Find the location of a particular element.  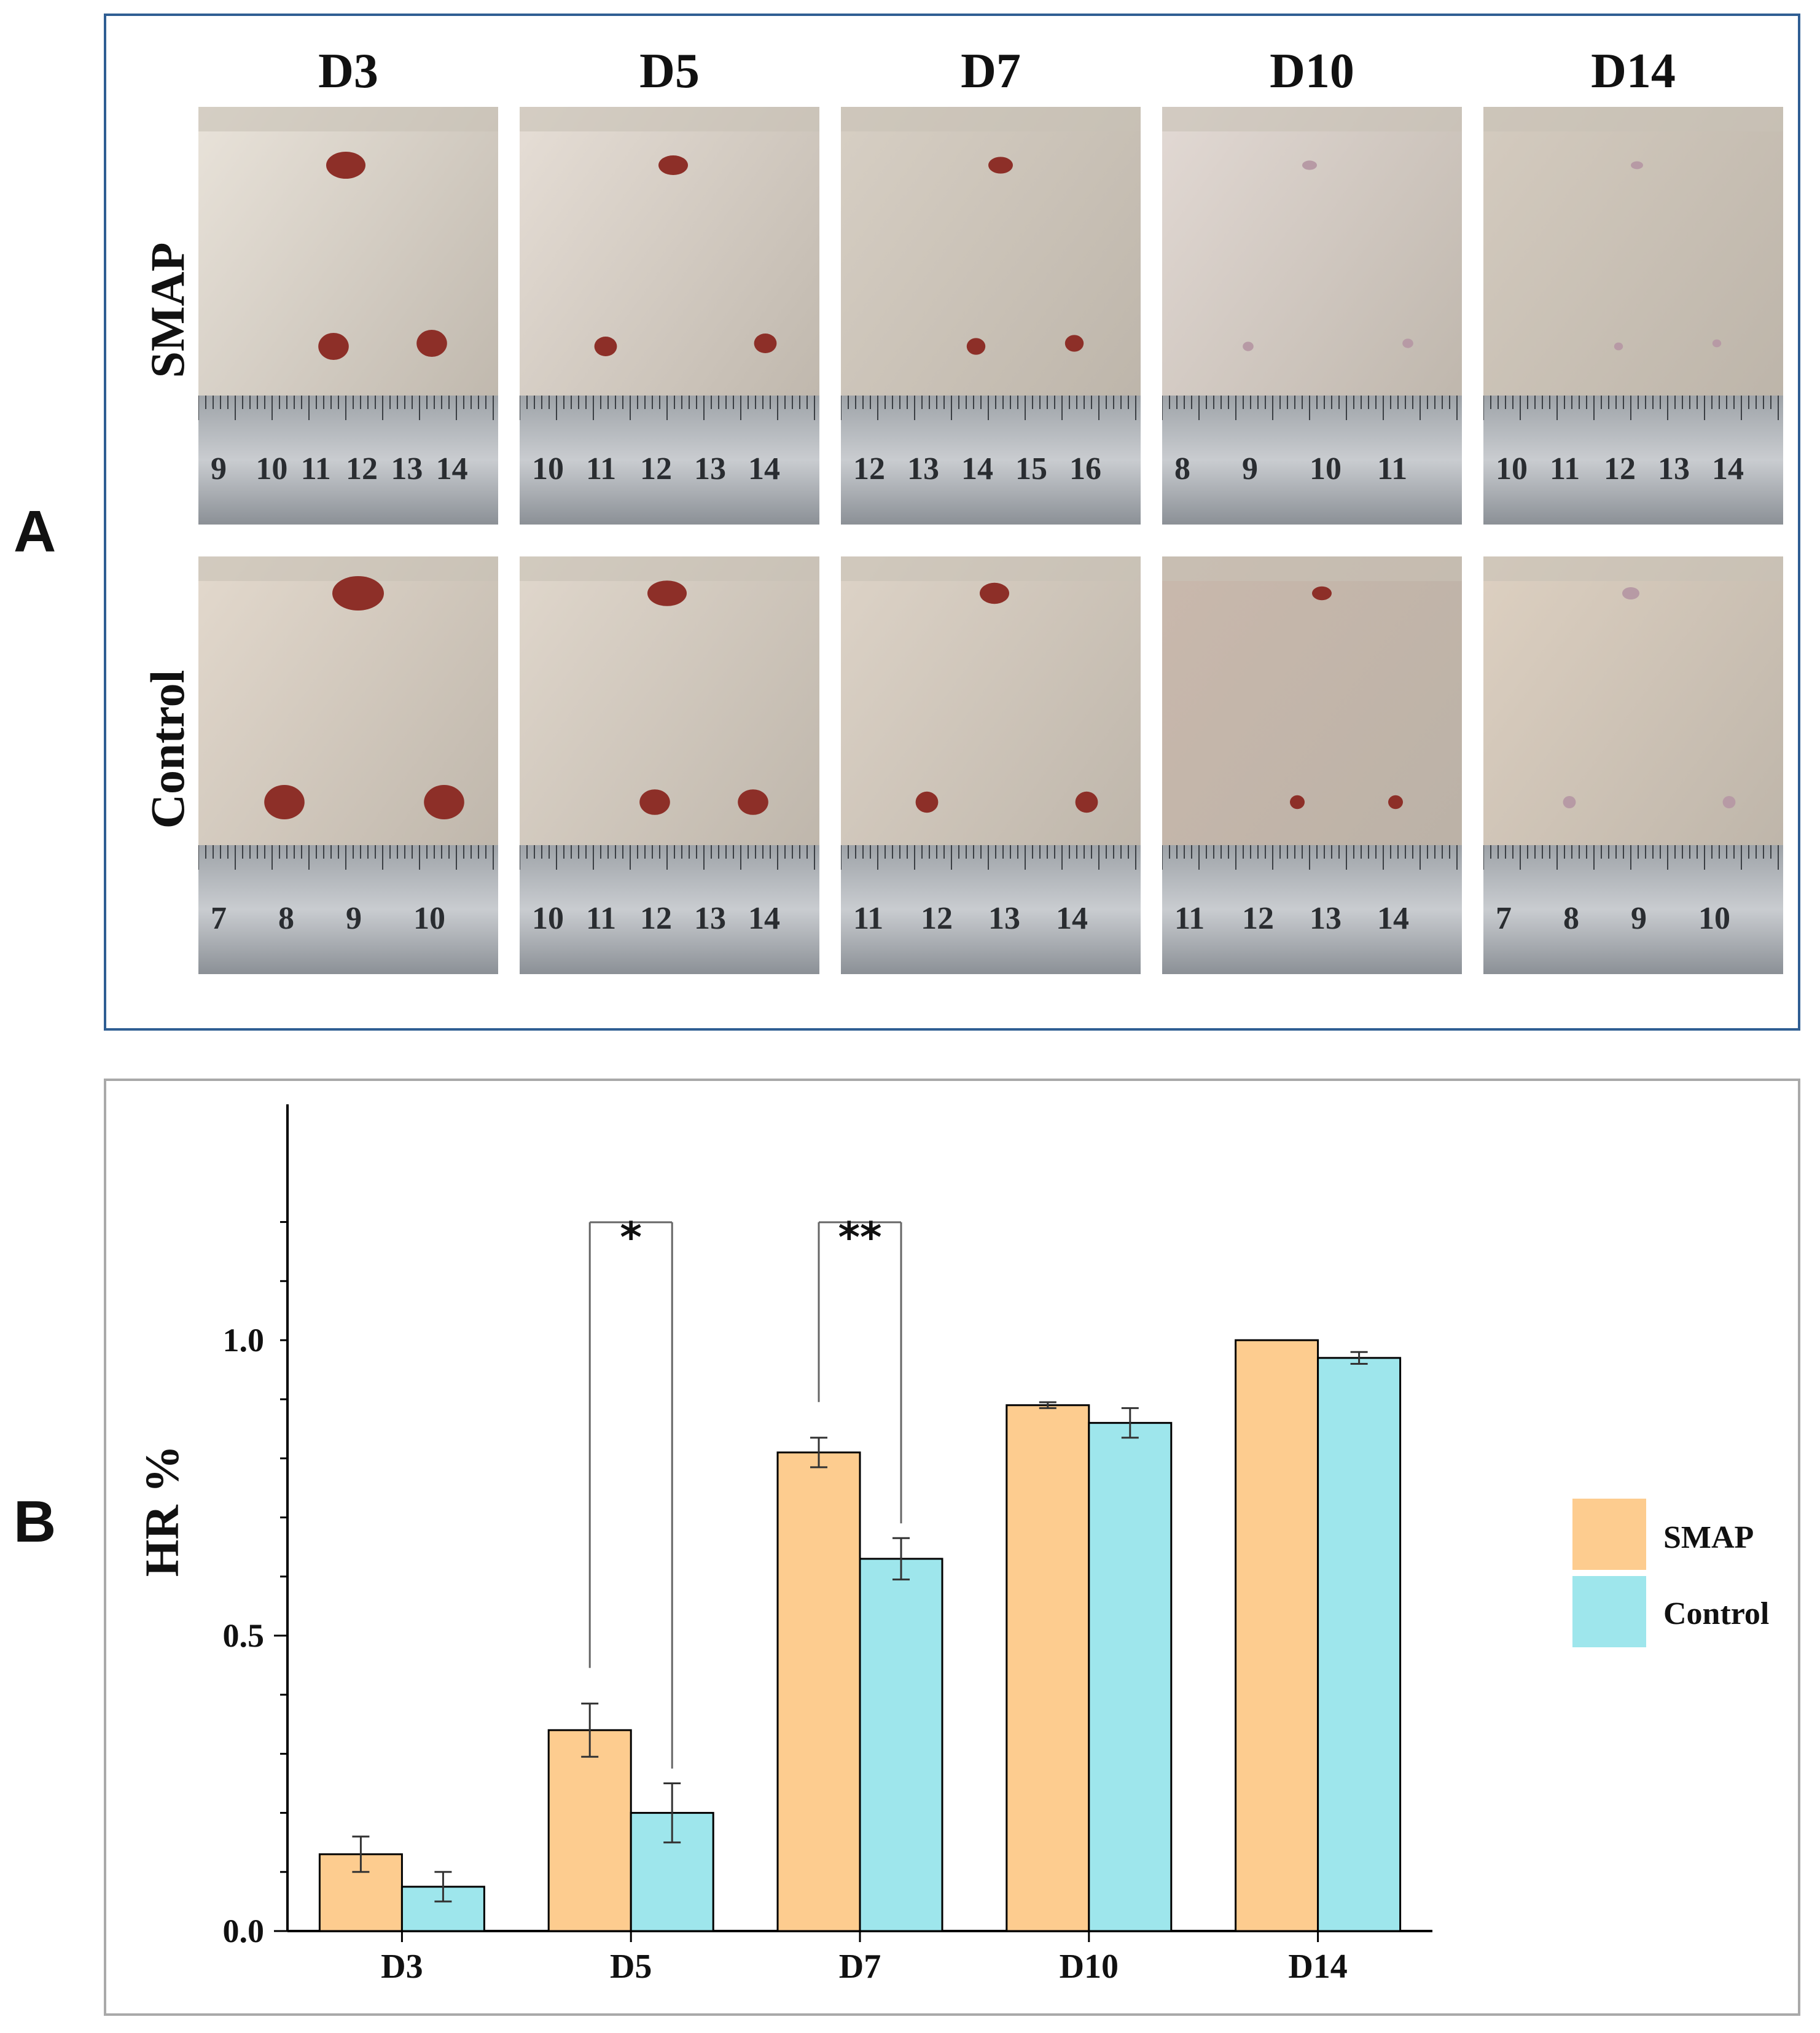

bar-smap-d10 is located at coordinates (1048, 1668).